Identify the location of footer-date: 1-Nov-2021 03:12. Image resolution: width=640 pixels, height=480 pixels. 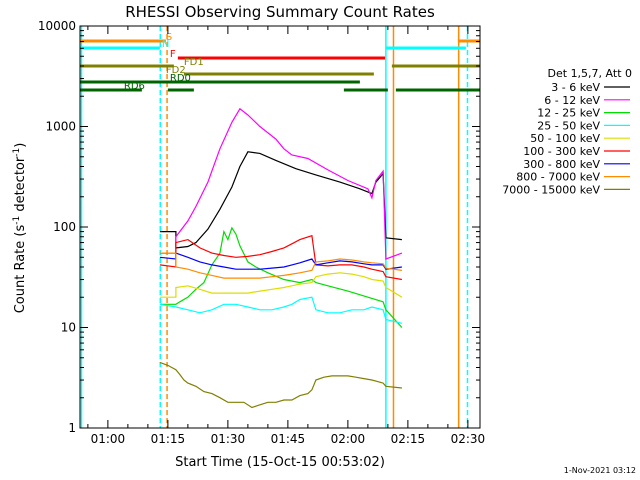
(600, 470).